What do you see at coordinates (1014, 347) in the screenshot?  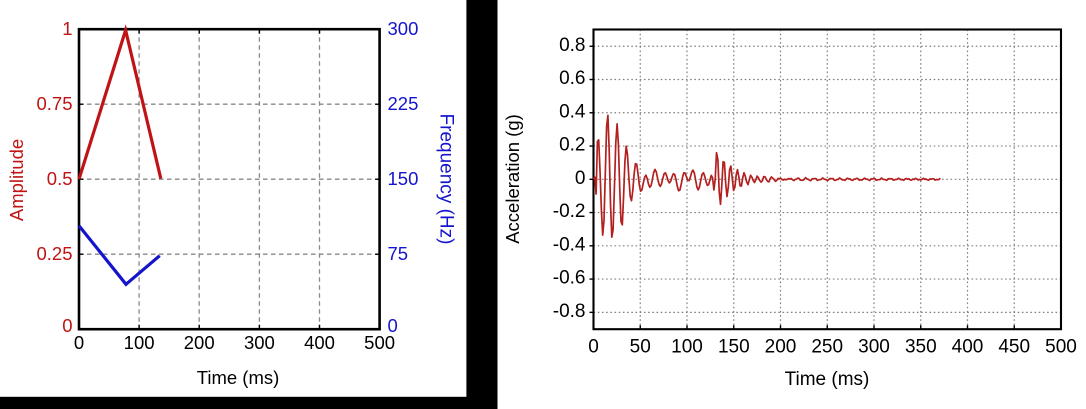 I see `svg-text: 450` at bounding box center [1014, 347].